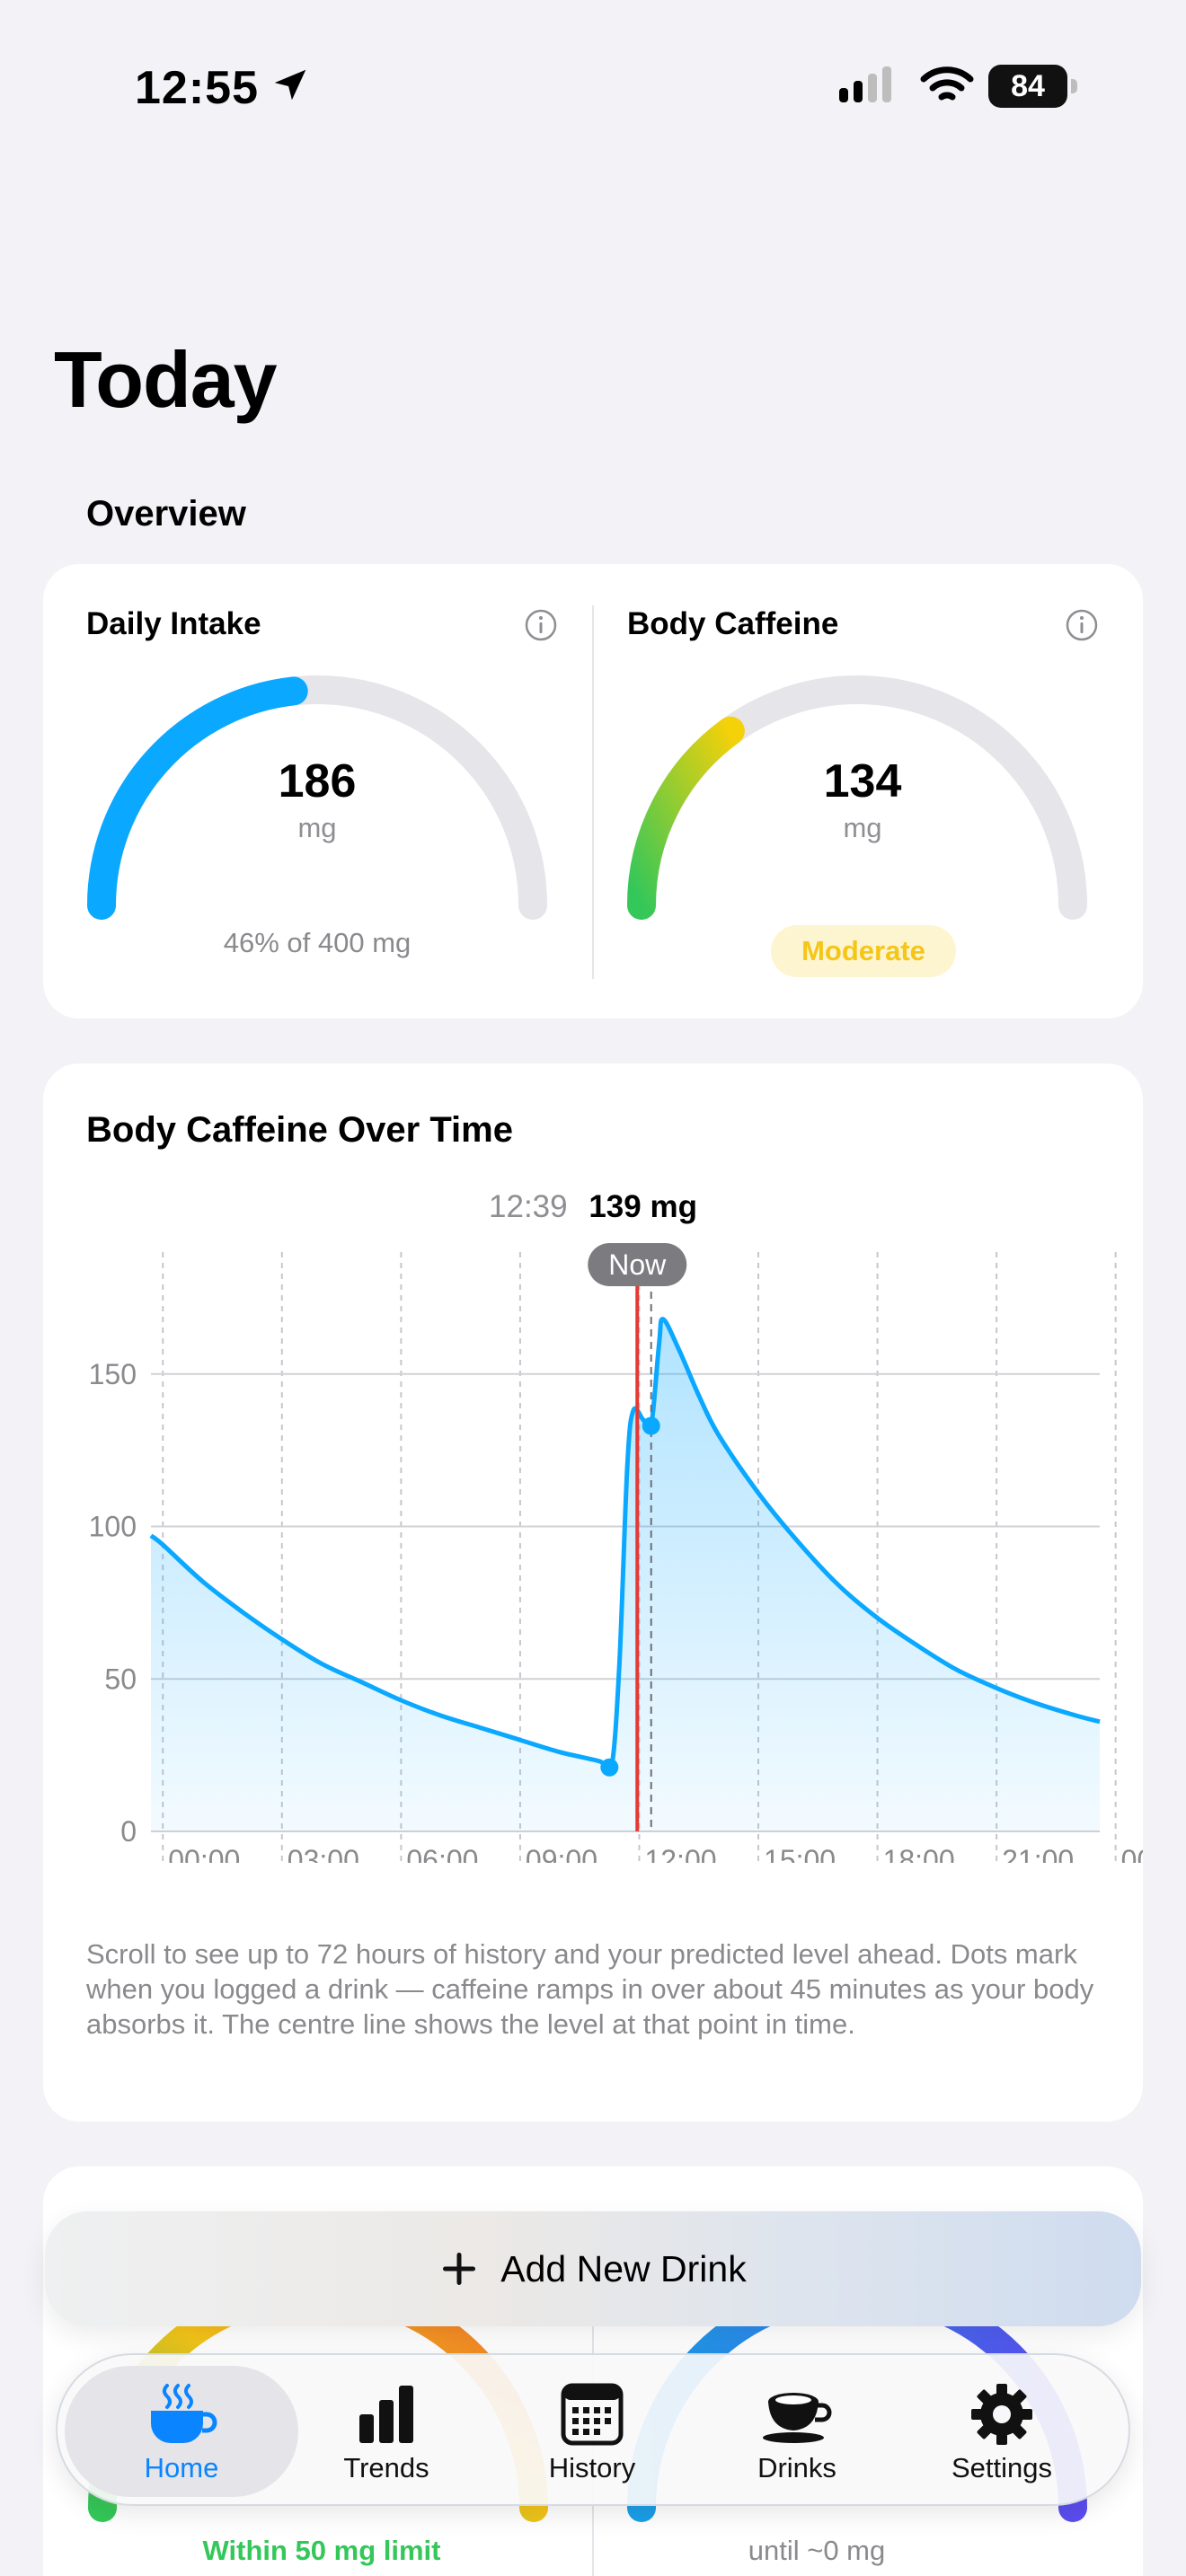 The image size is (1186, 2576). What do you see at coordinates (317, 781) in the screenshot?
I see `daily-intake-value: 186` at bounding box center [317, 781].